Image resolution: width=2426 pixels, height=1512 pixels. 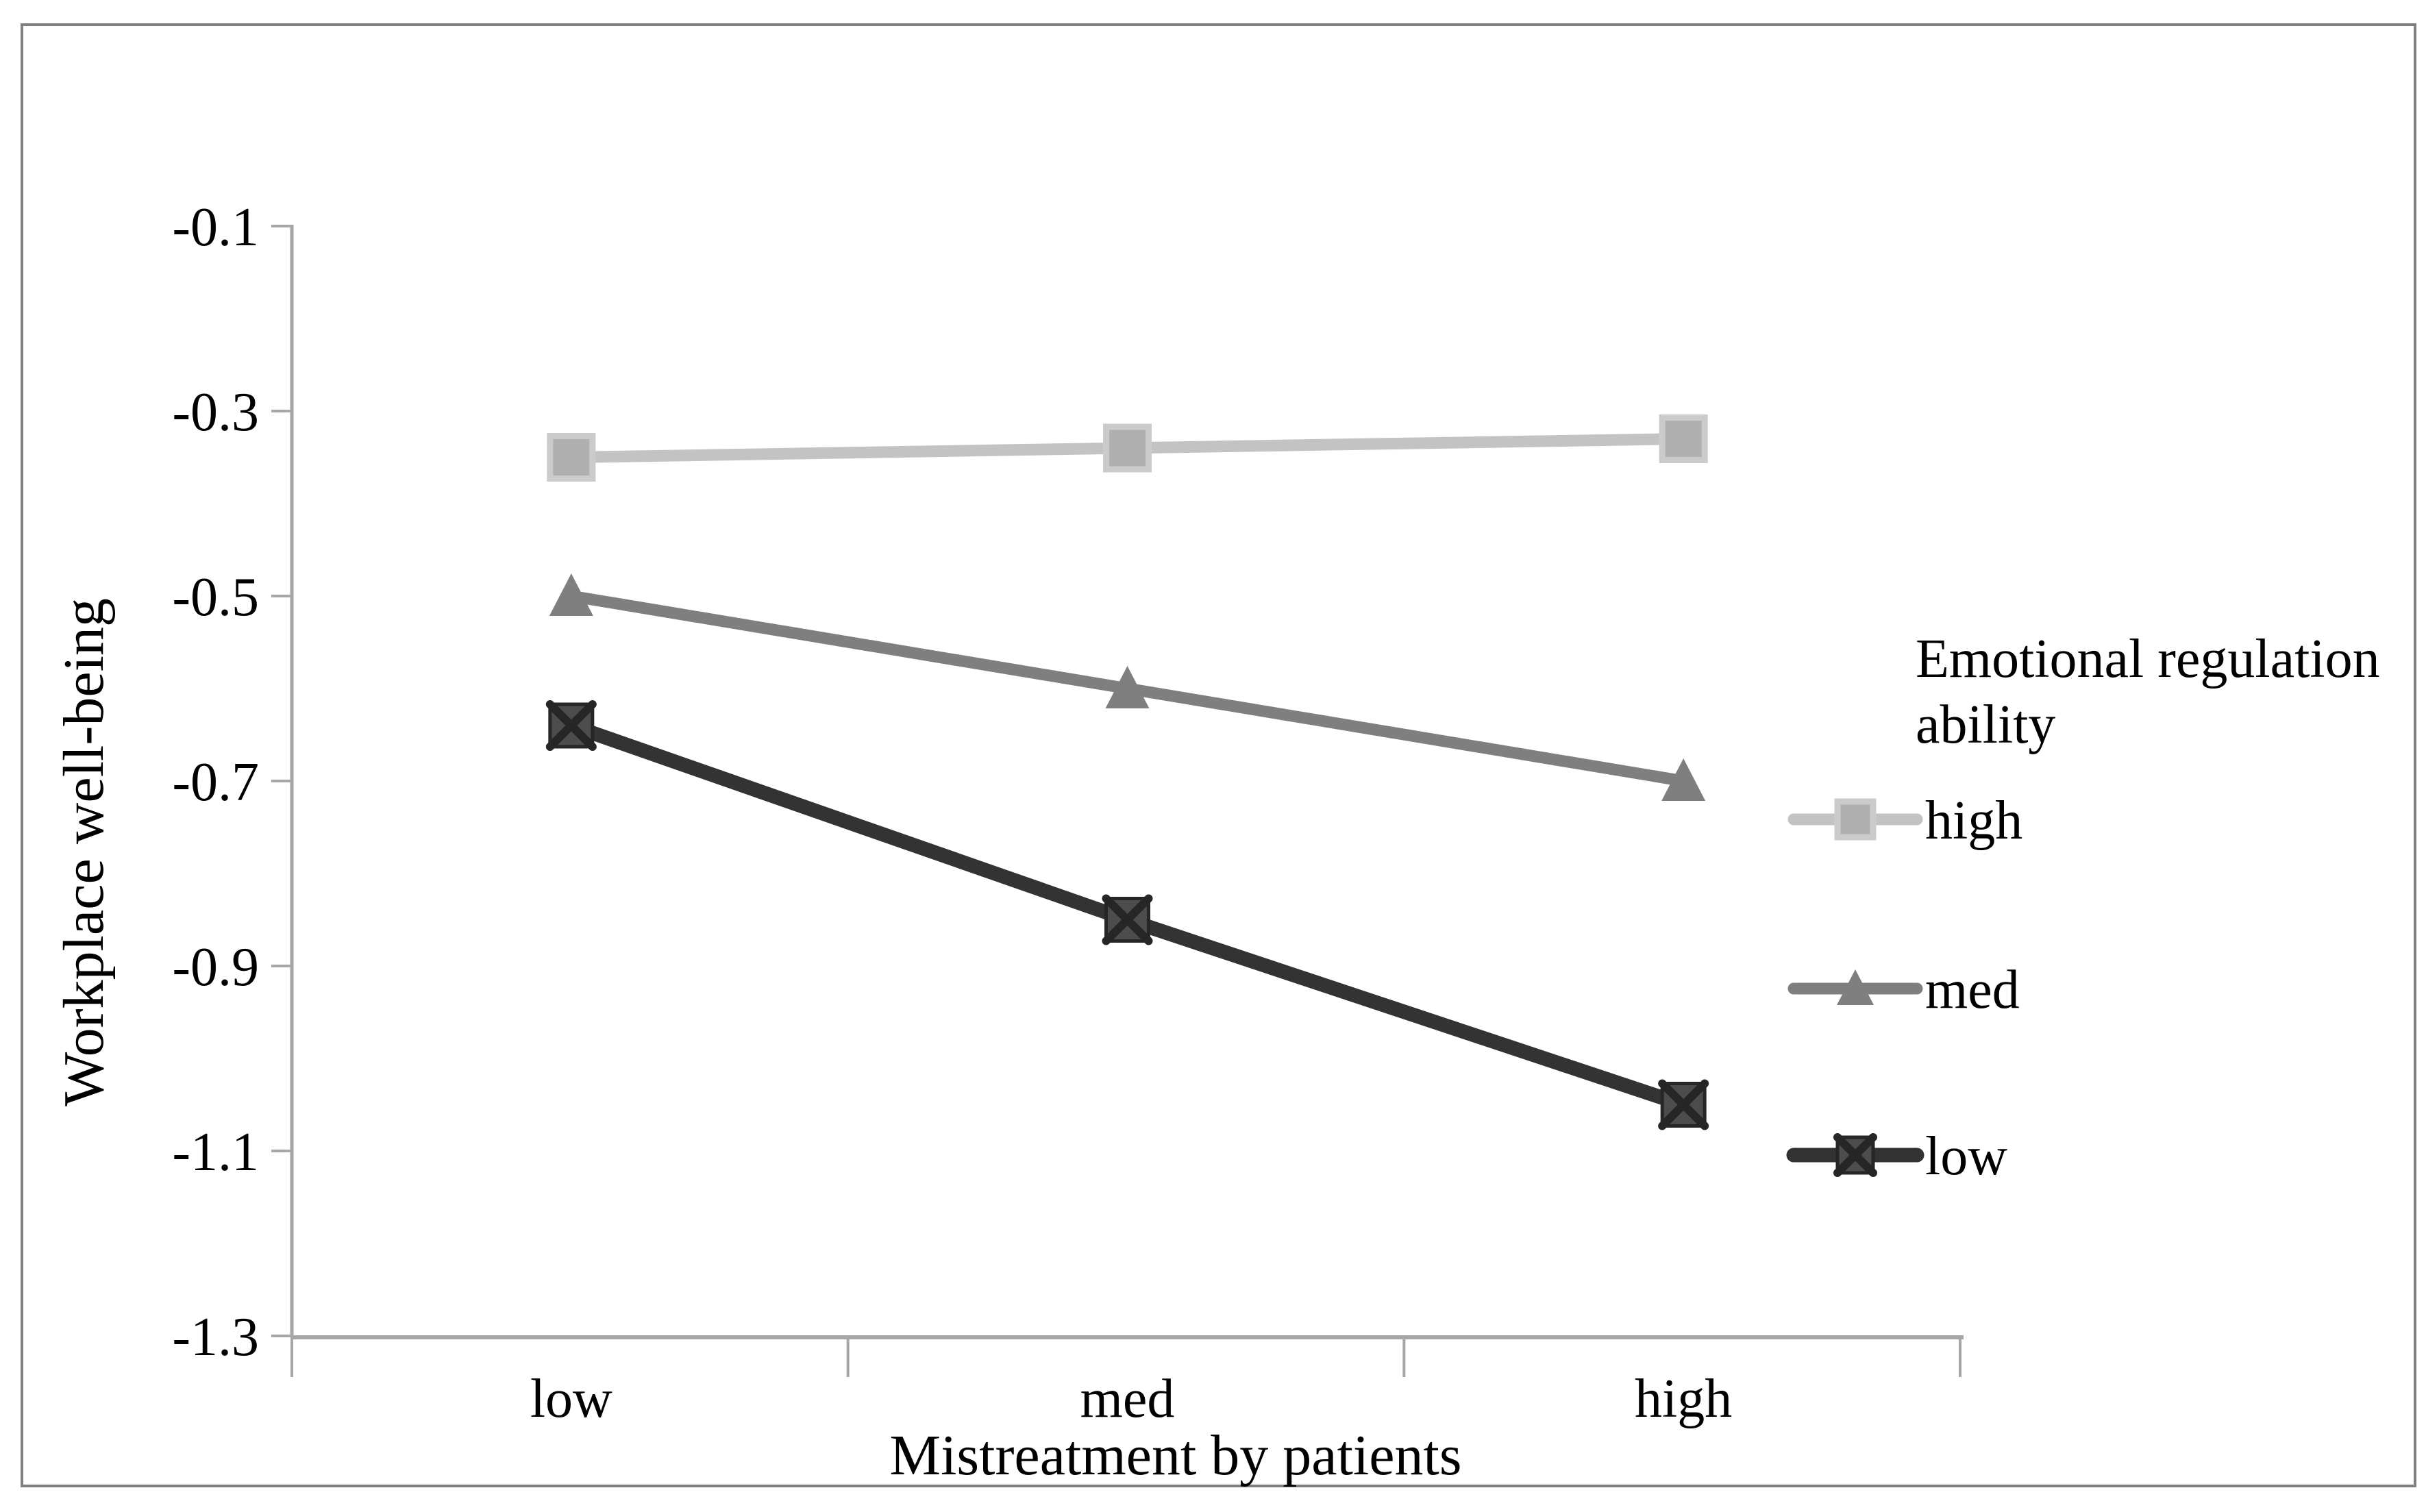 What do you see at coordinates (215, 597) in the screenshot?
I see `y-tick-label: -0.5` at bounding box center [215, 597].